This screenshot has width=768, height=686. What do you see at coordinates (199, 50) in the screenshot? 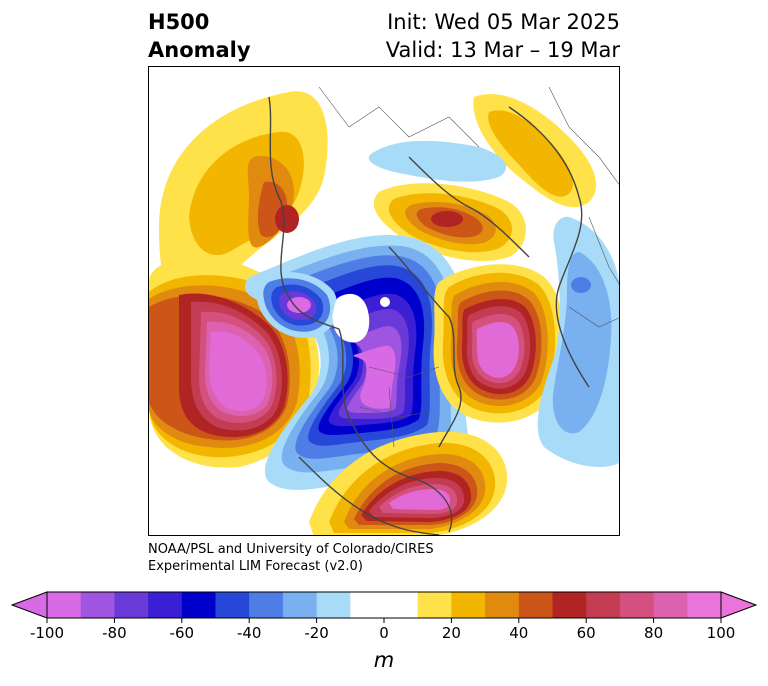
I see `title-type: Anomaly` at bounding box center [199, 50].